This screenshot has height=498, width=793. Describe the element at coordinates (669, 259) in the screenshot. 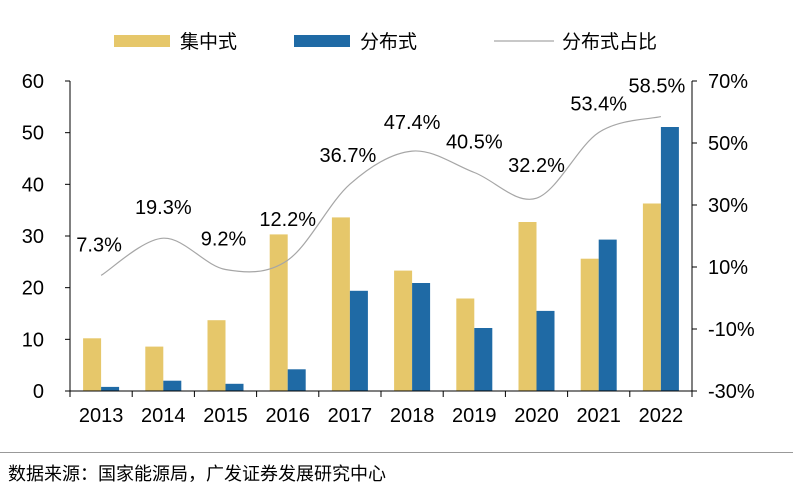

I see `bar-distributed-2022` at that location.